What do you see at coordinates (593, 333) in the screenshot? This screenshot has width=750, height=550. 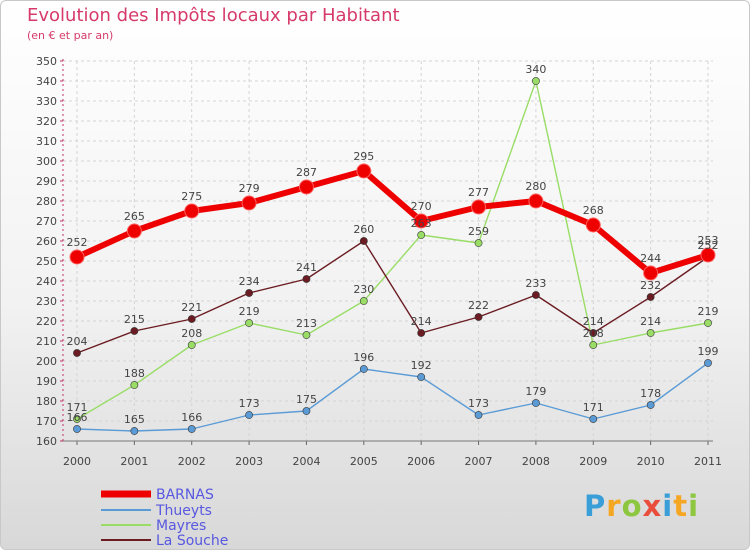 I see `data-label: 208` at bounding box center [593, 333].